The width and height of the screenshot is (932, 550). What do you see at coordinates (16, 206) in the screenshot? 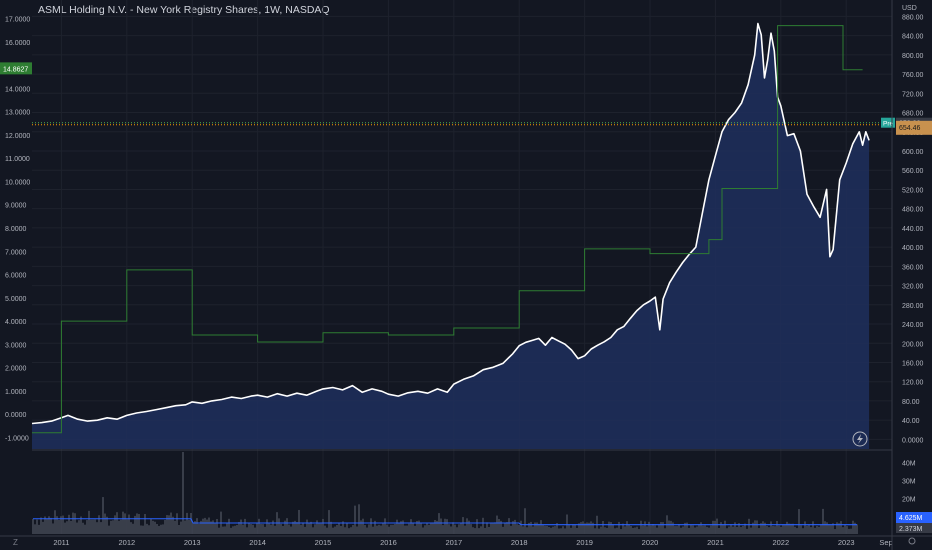
I see `left-tick-label: 9.0000` at bounding box center [16, 206].